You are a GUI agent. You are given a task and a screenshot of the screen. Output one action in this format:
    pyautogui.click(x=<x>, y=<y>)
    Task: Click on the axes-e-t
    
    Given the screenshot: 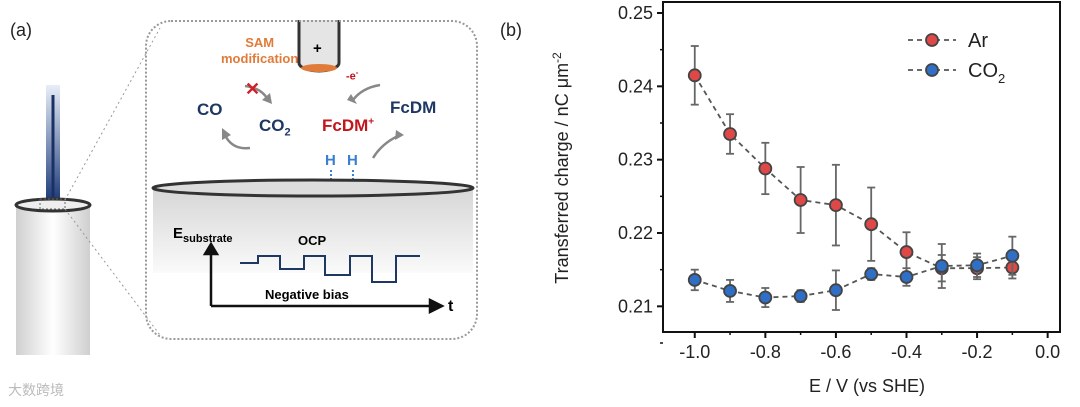 What is the action you would take?
    pyautogui.click(x=323, y=278)
    